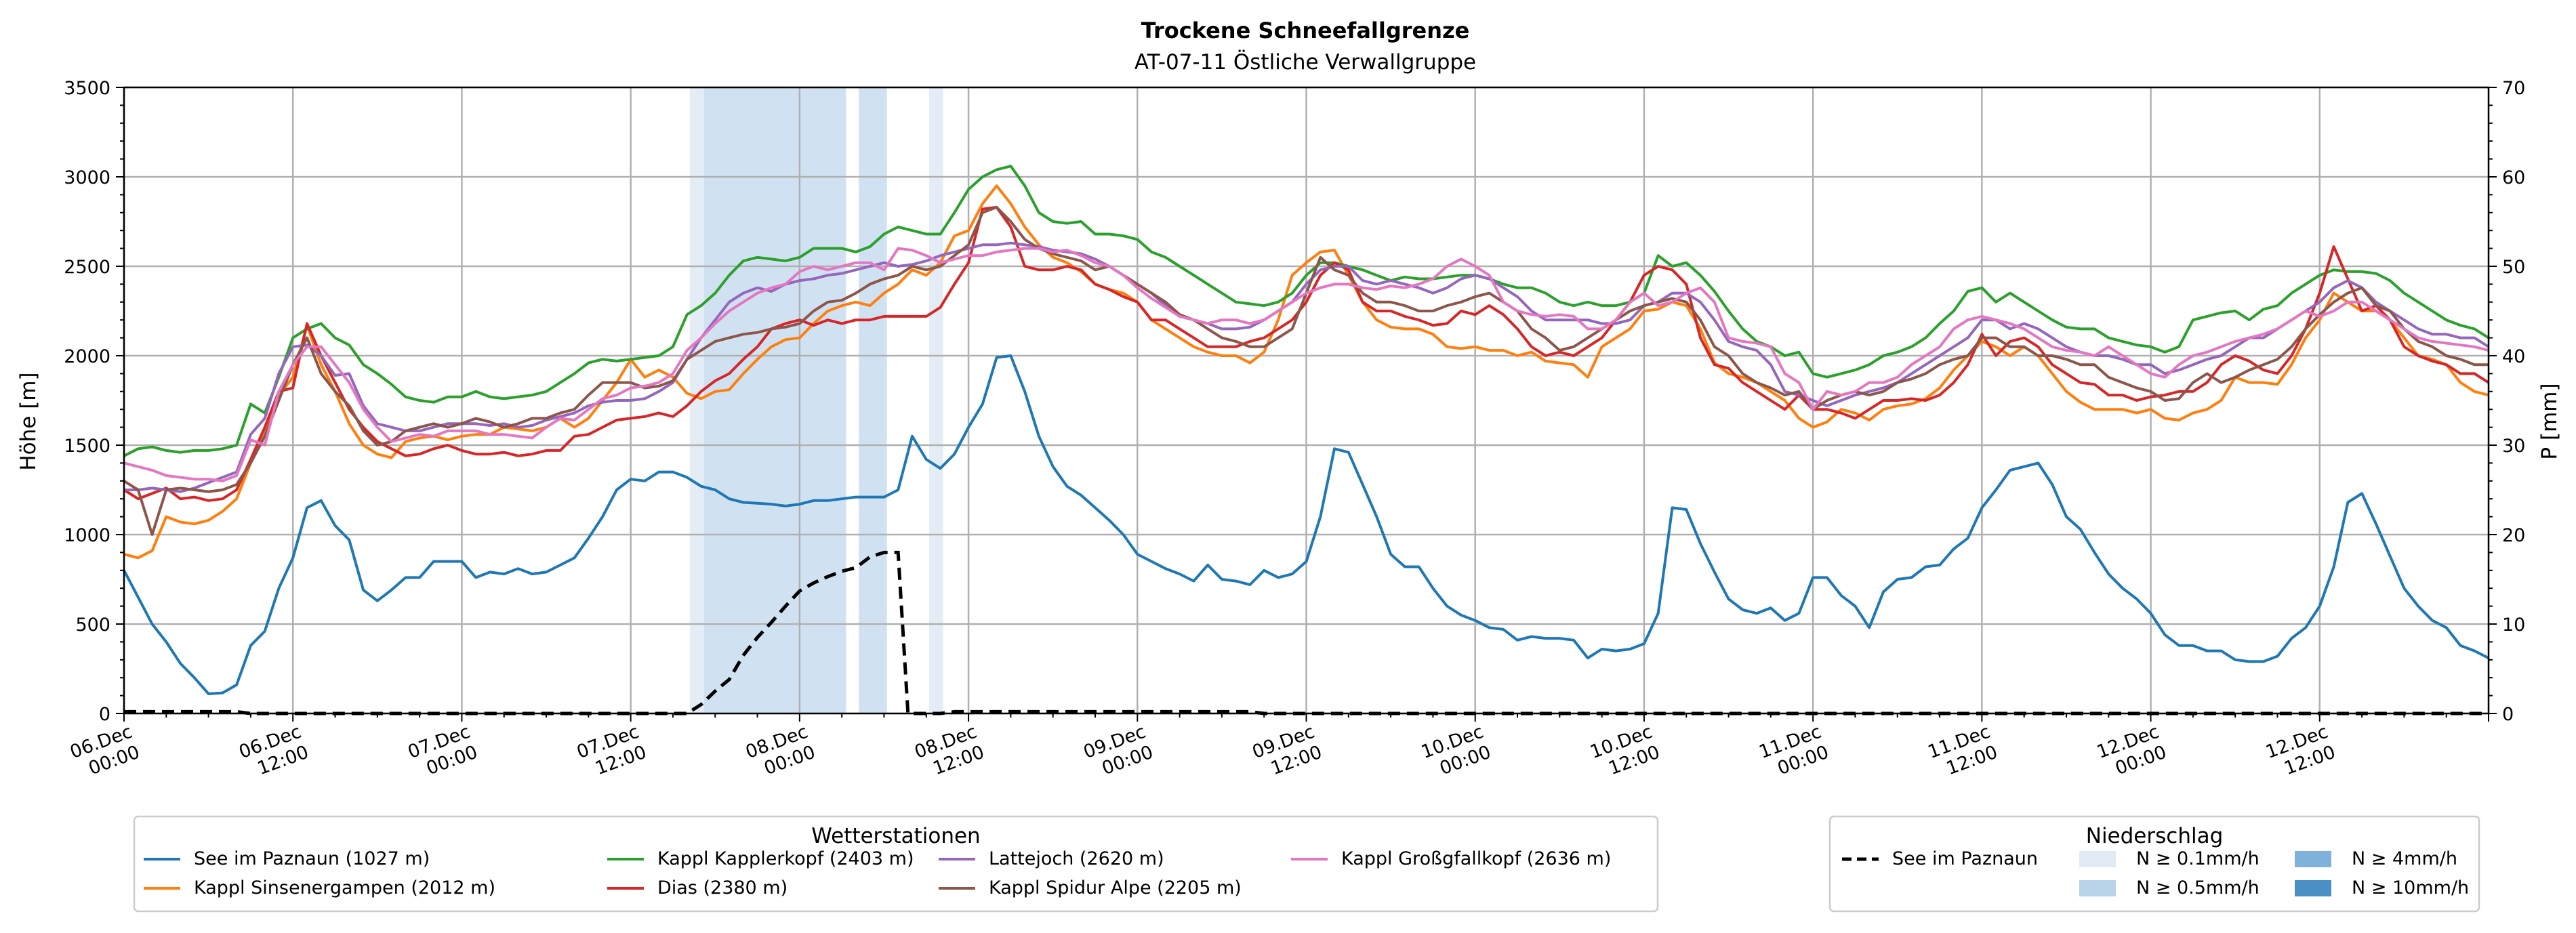 This screenshot has width=2576, height=933. I want to click on xtick-label-6: 09.Dec00:00, so click(1119, 752).